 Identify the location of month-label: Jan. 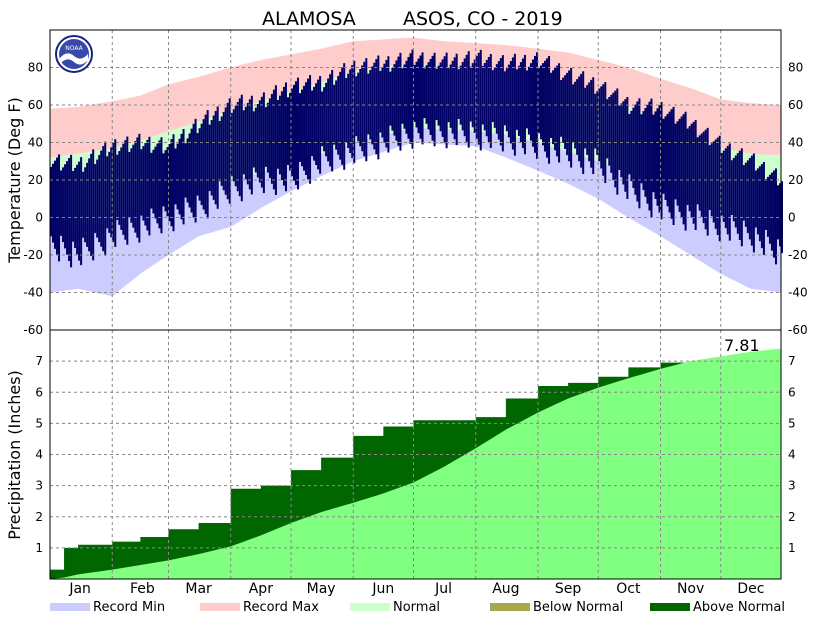
(79, 589).